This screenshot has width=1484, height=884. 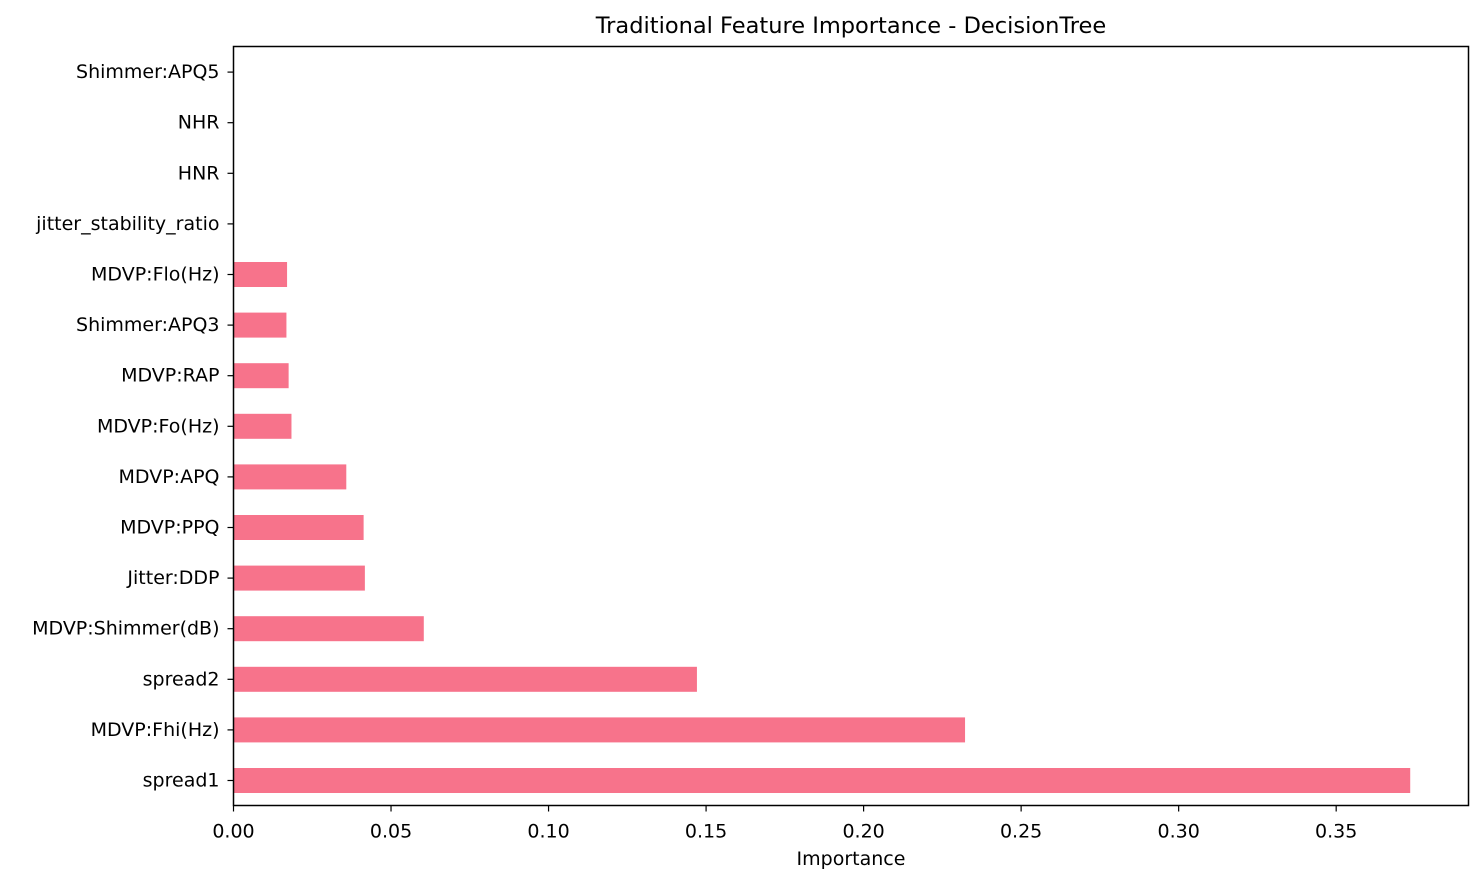 What do you see at coordinates (172, 578) in the screenshot?
I see `y-tick-label: Jitter:DDP` at bounding box center [172, 578].